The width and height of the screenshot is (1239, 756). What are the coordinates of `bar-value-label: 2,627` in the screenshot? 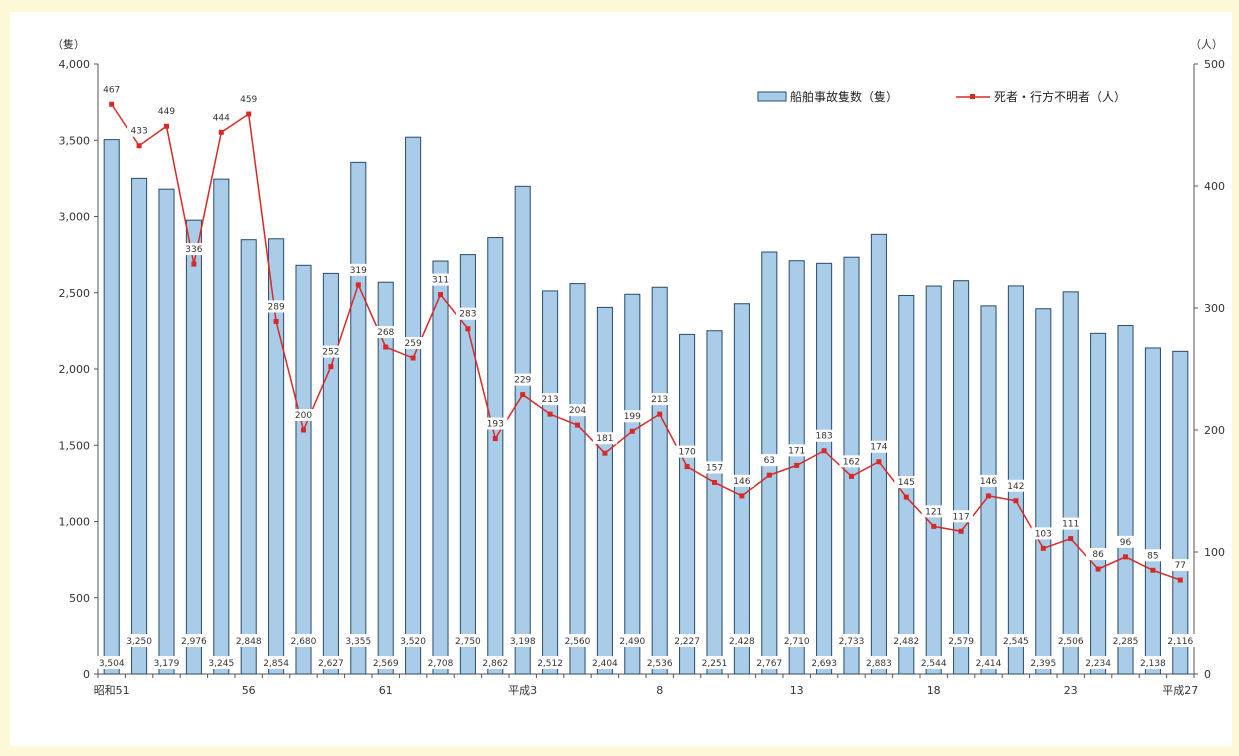 It's located at (331, 664).